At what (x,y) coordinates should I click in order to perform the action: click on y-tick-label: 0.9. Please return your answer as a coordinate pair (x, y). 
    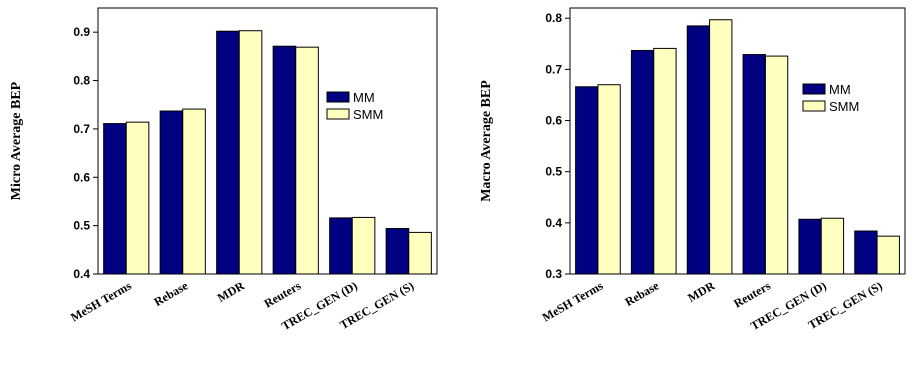
    Looking at the image, I should click on (81, 32).